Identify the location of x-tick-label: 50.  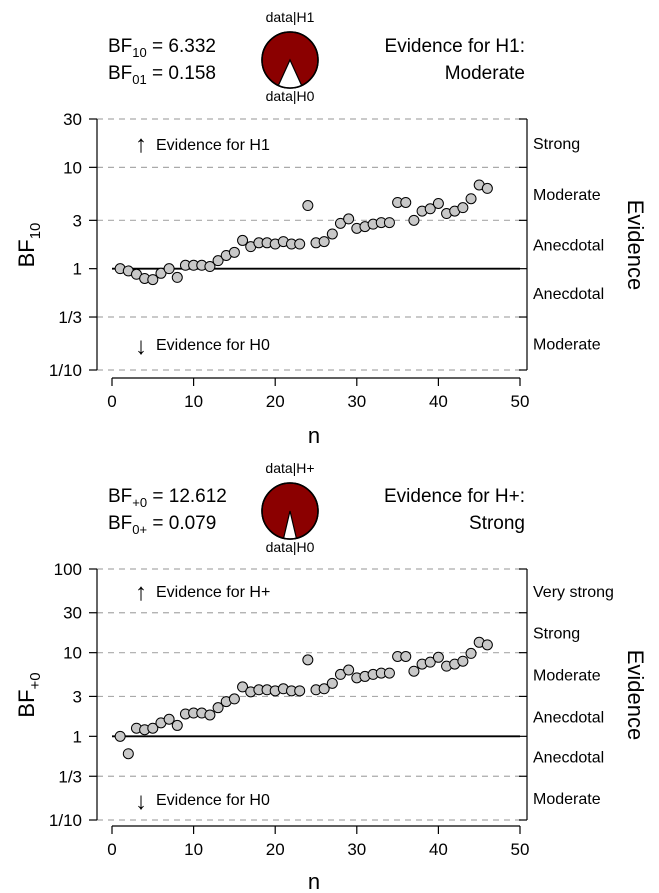
(520, 401).